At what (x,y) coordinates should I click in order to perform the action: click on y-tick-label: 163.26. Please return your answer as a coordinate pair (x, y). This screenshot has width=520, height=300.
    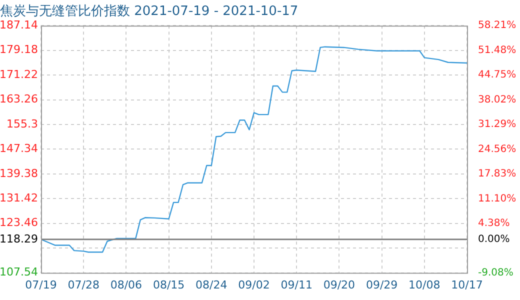
    Looking at the image, I should click on (19, 99).